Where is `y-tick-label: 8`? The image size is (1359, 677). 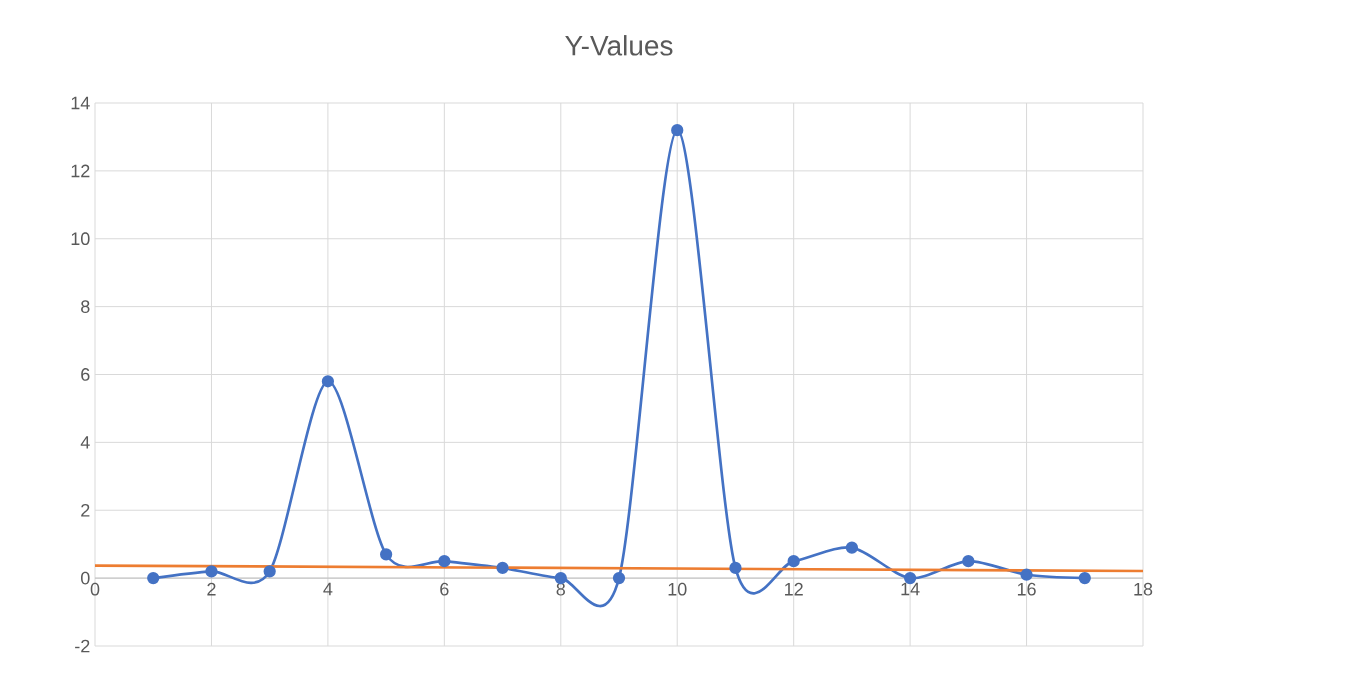 y-tick-label: 8 is located at coordinates (85, 306).